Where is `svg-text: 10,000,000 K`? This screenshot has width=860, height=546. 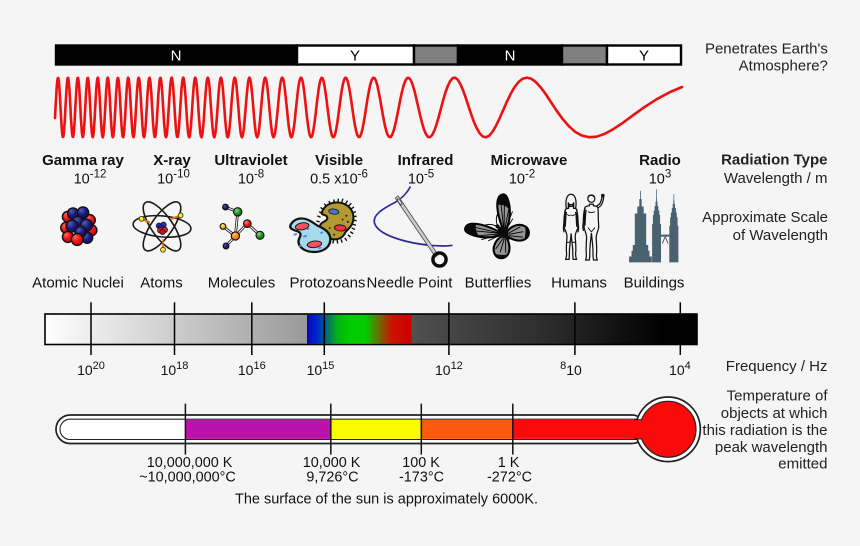
svg-text: 10,000,000 K is located at coordinates (190, 463).